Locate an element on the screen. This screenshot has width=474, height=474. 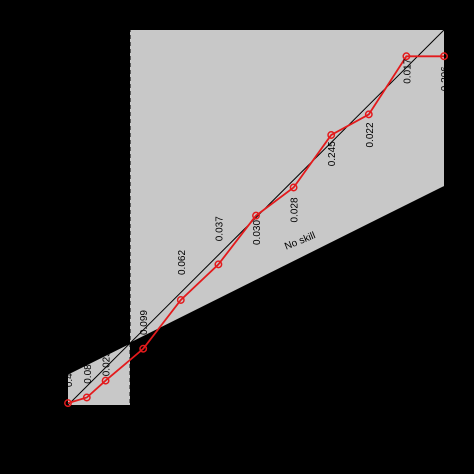
no-resolution-label: No resolution is located at coordinates (278, 335).